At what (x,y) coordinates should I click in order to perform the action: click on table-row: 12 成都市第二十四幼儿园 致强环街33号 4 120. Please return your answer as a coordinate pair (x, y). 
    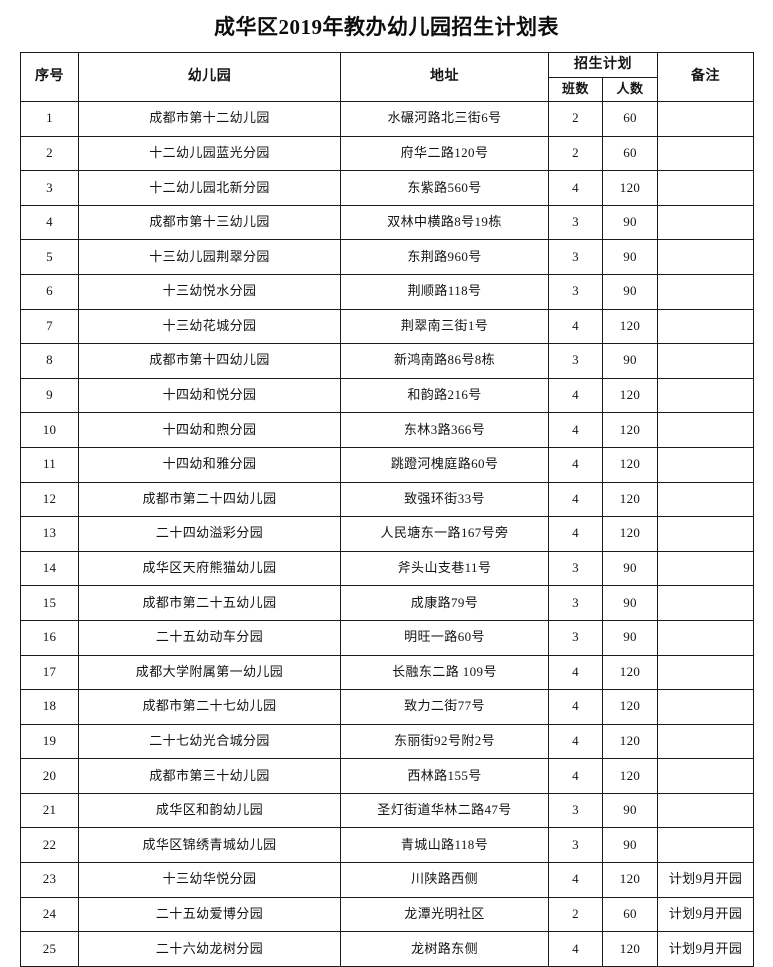
    Looking at the image, I should click on (387, 499).